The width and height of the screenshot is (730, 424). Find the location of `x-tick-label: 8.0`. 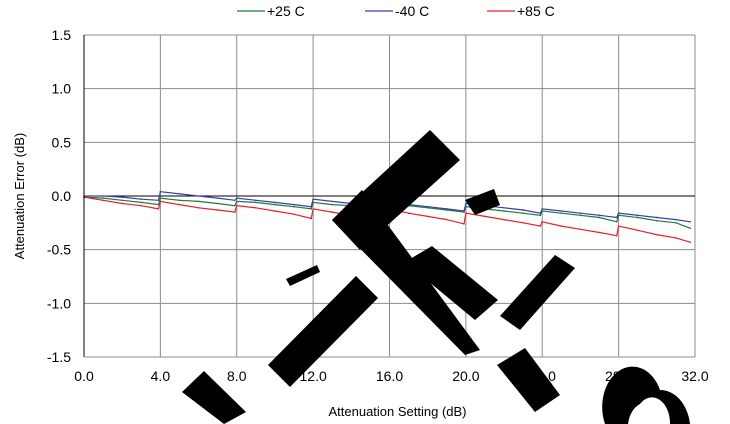

x-tick-label: 8.0 is located at coordinates (237, 376).